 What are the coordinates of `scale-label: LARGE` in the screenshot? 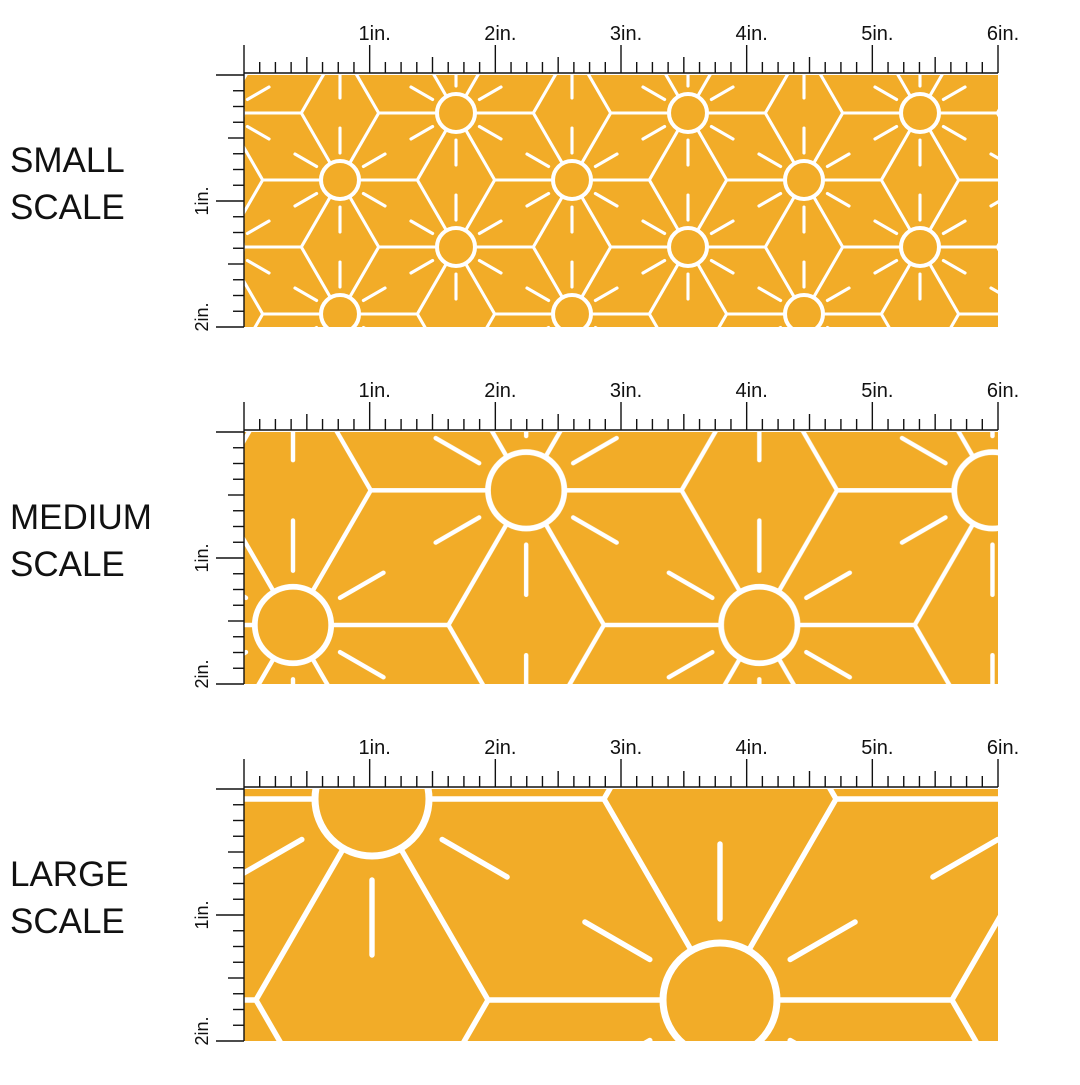 It's located at (69, 874).